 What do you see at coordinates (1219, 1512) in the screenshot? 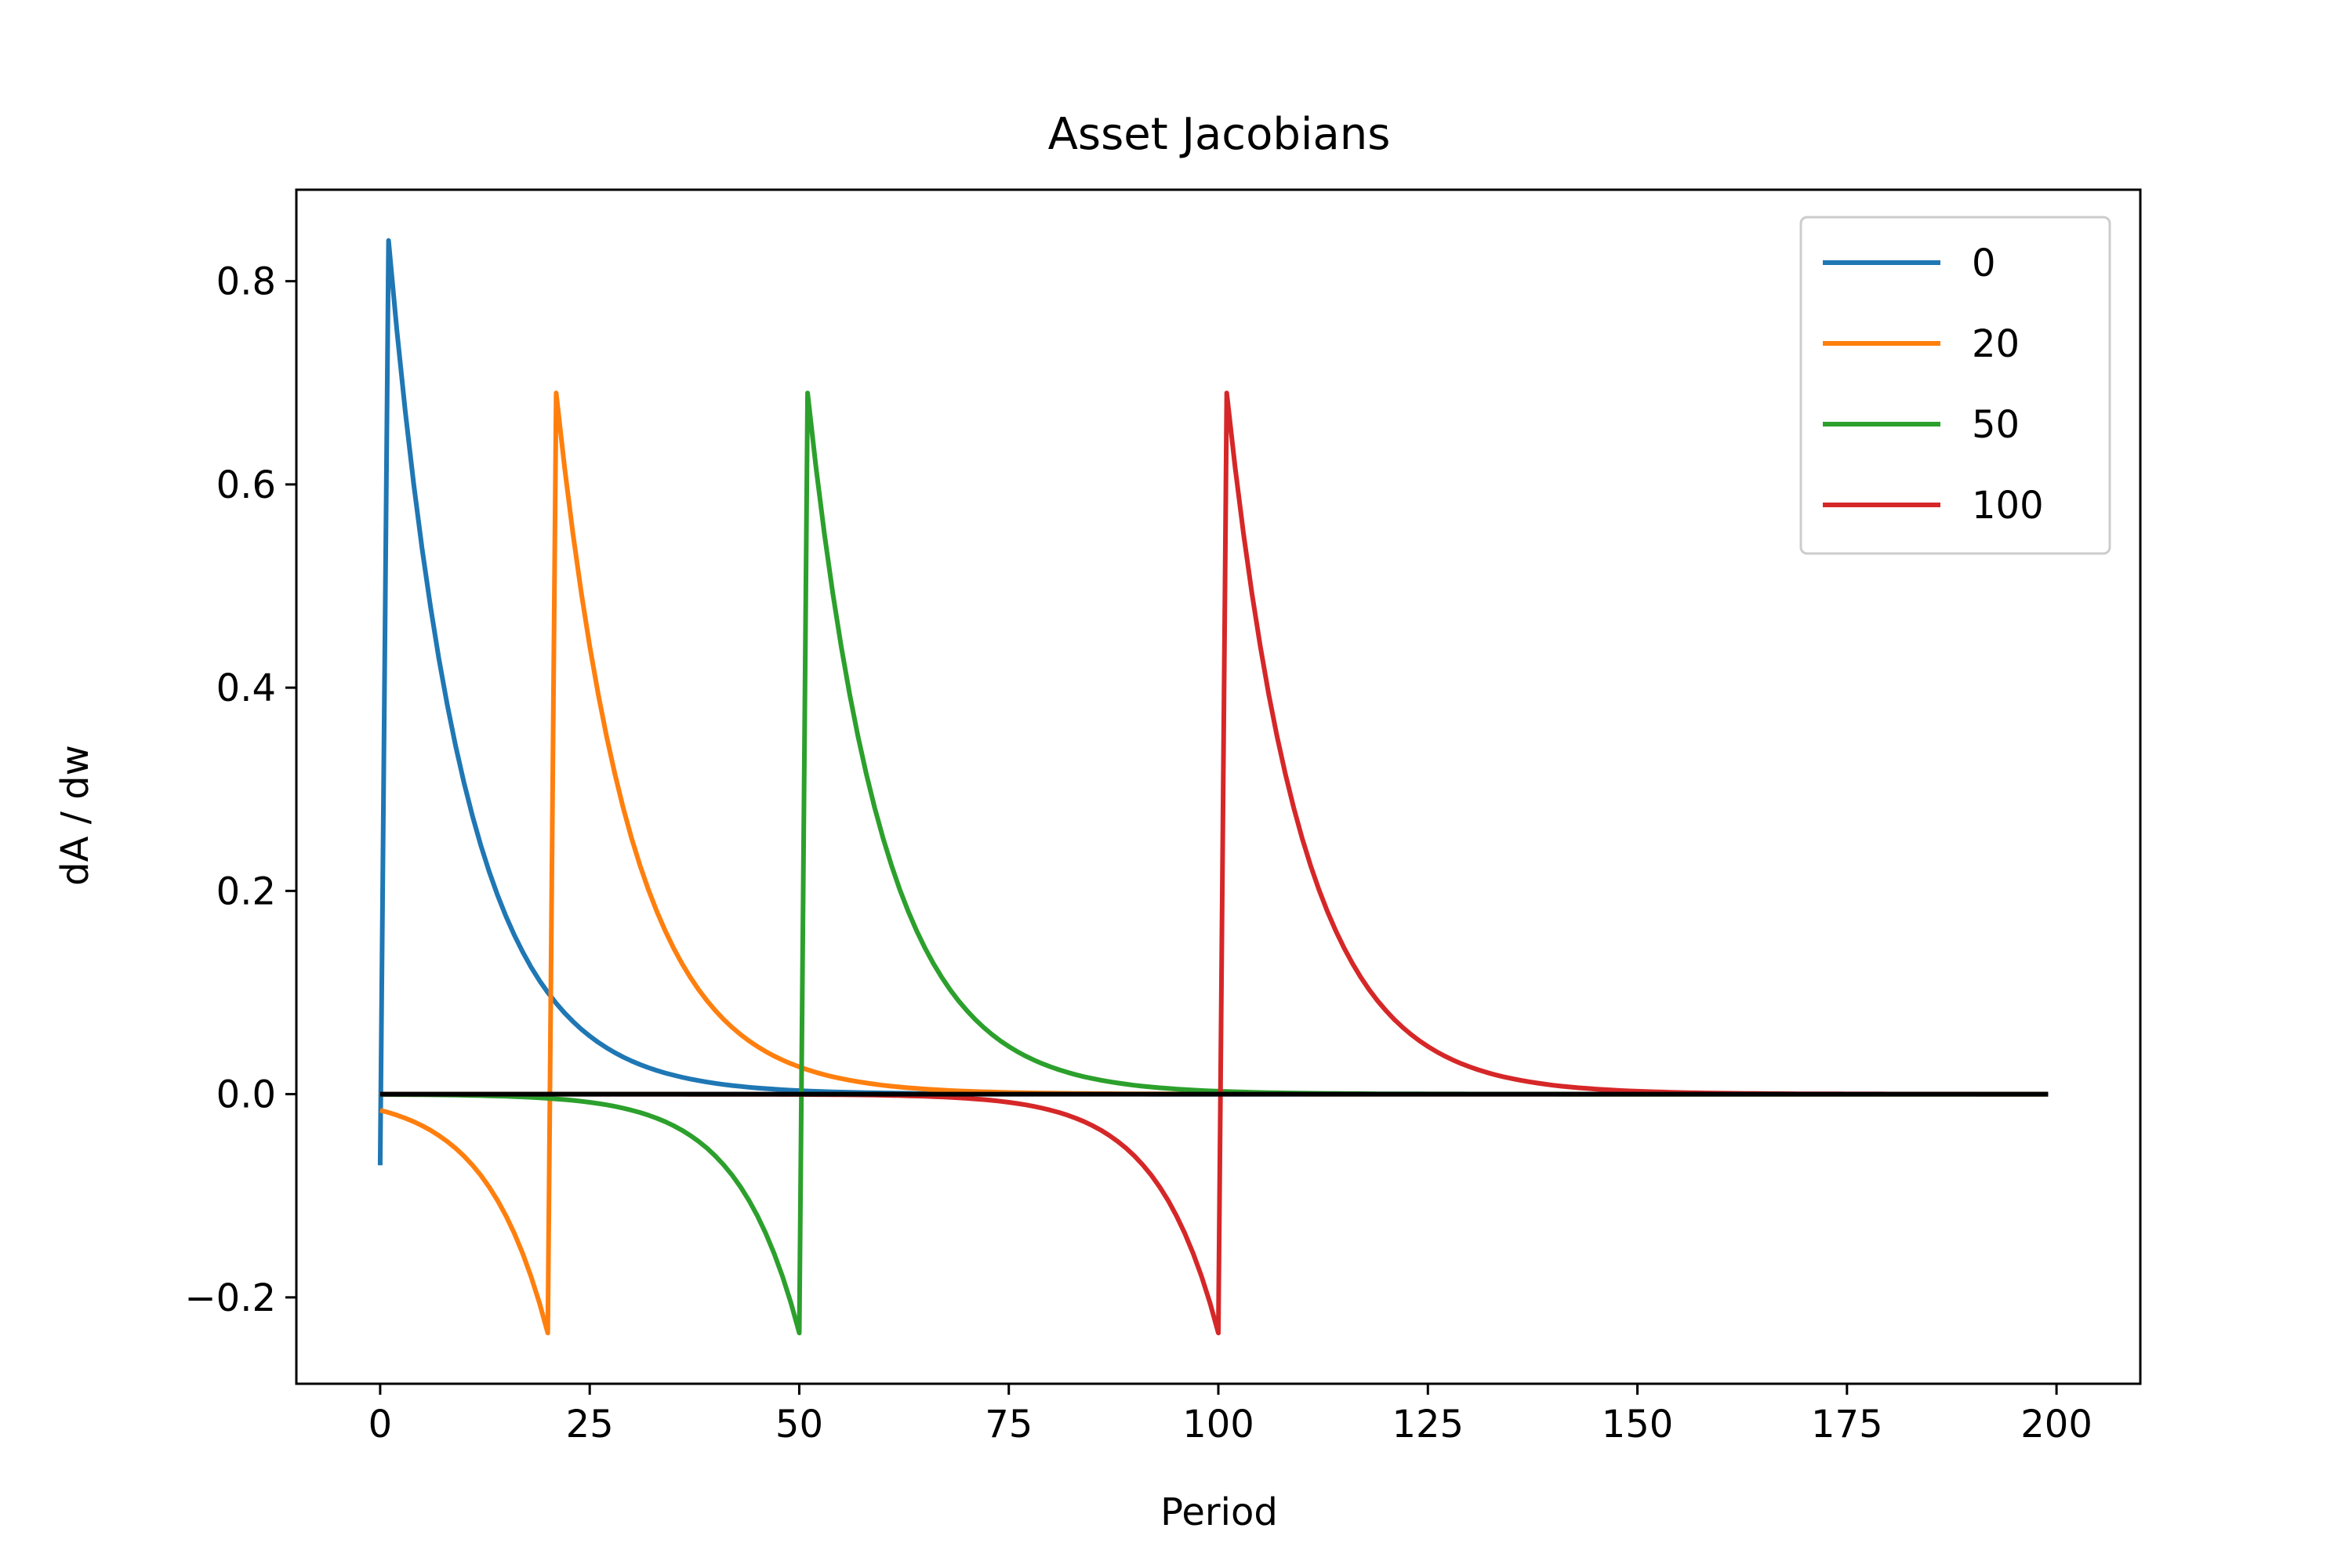
I see `x-axis-label: Period` at bounding box center [1219, 1512].